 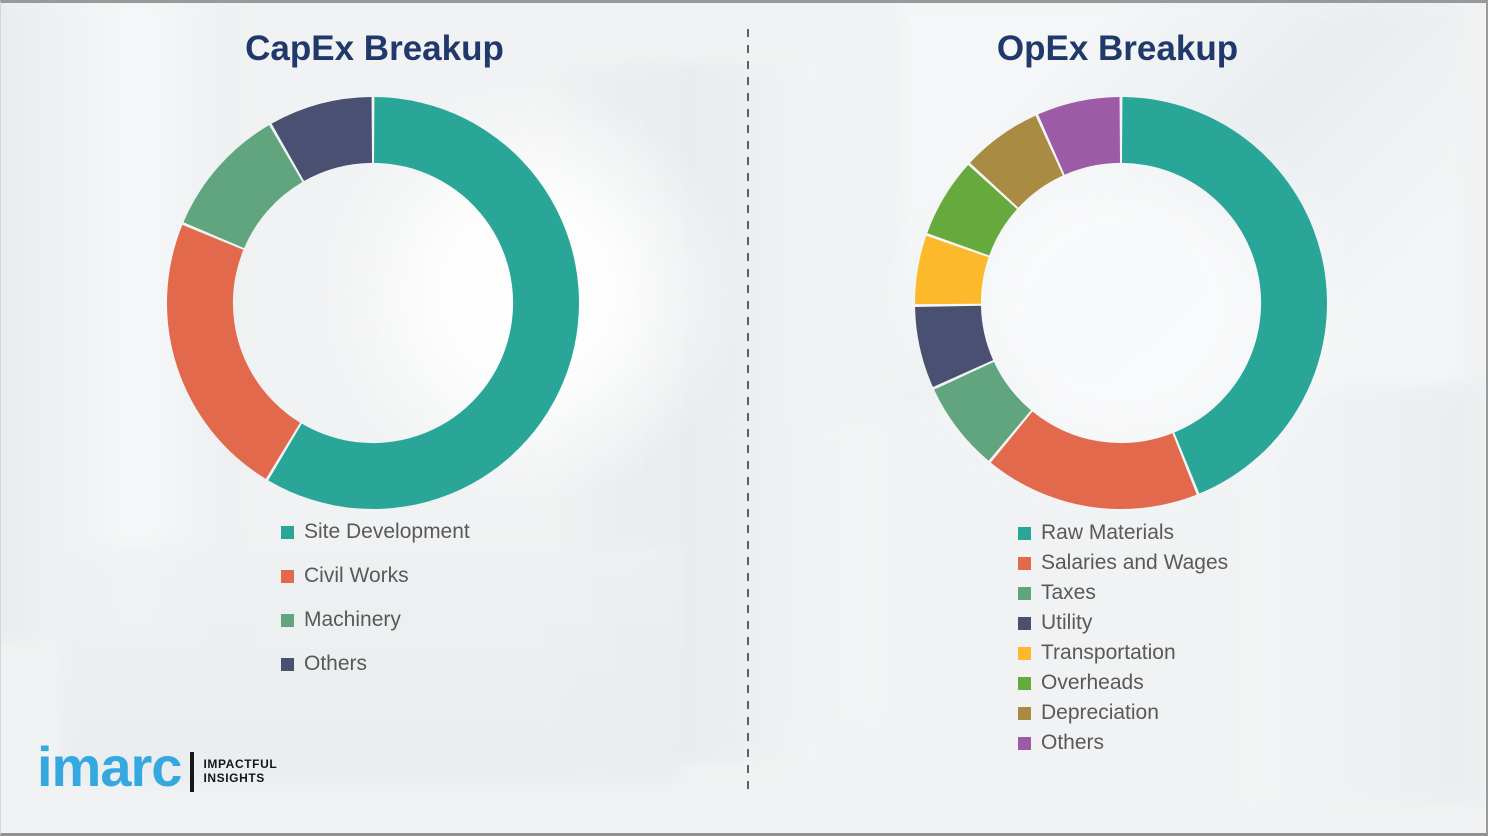 I want to click on imarc-logo-wordmark: imarc, so click(x=109, y=766).